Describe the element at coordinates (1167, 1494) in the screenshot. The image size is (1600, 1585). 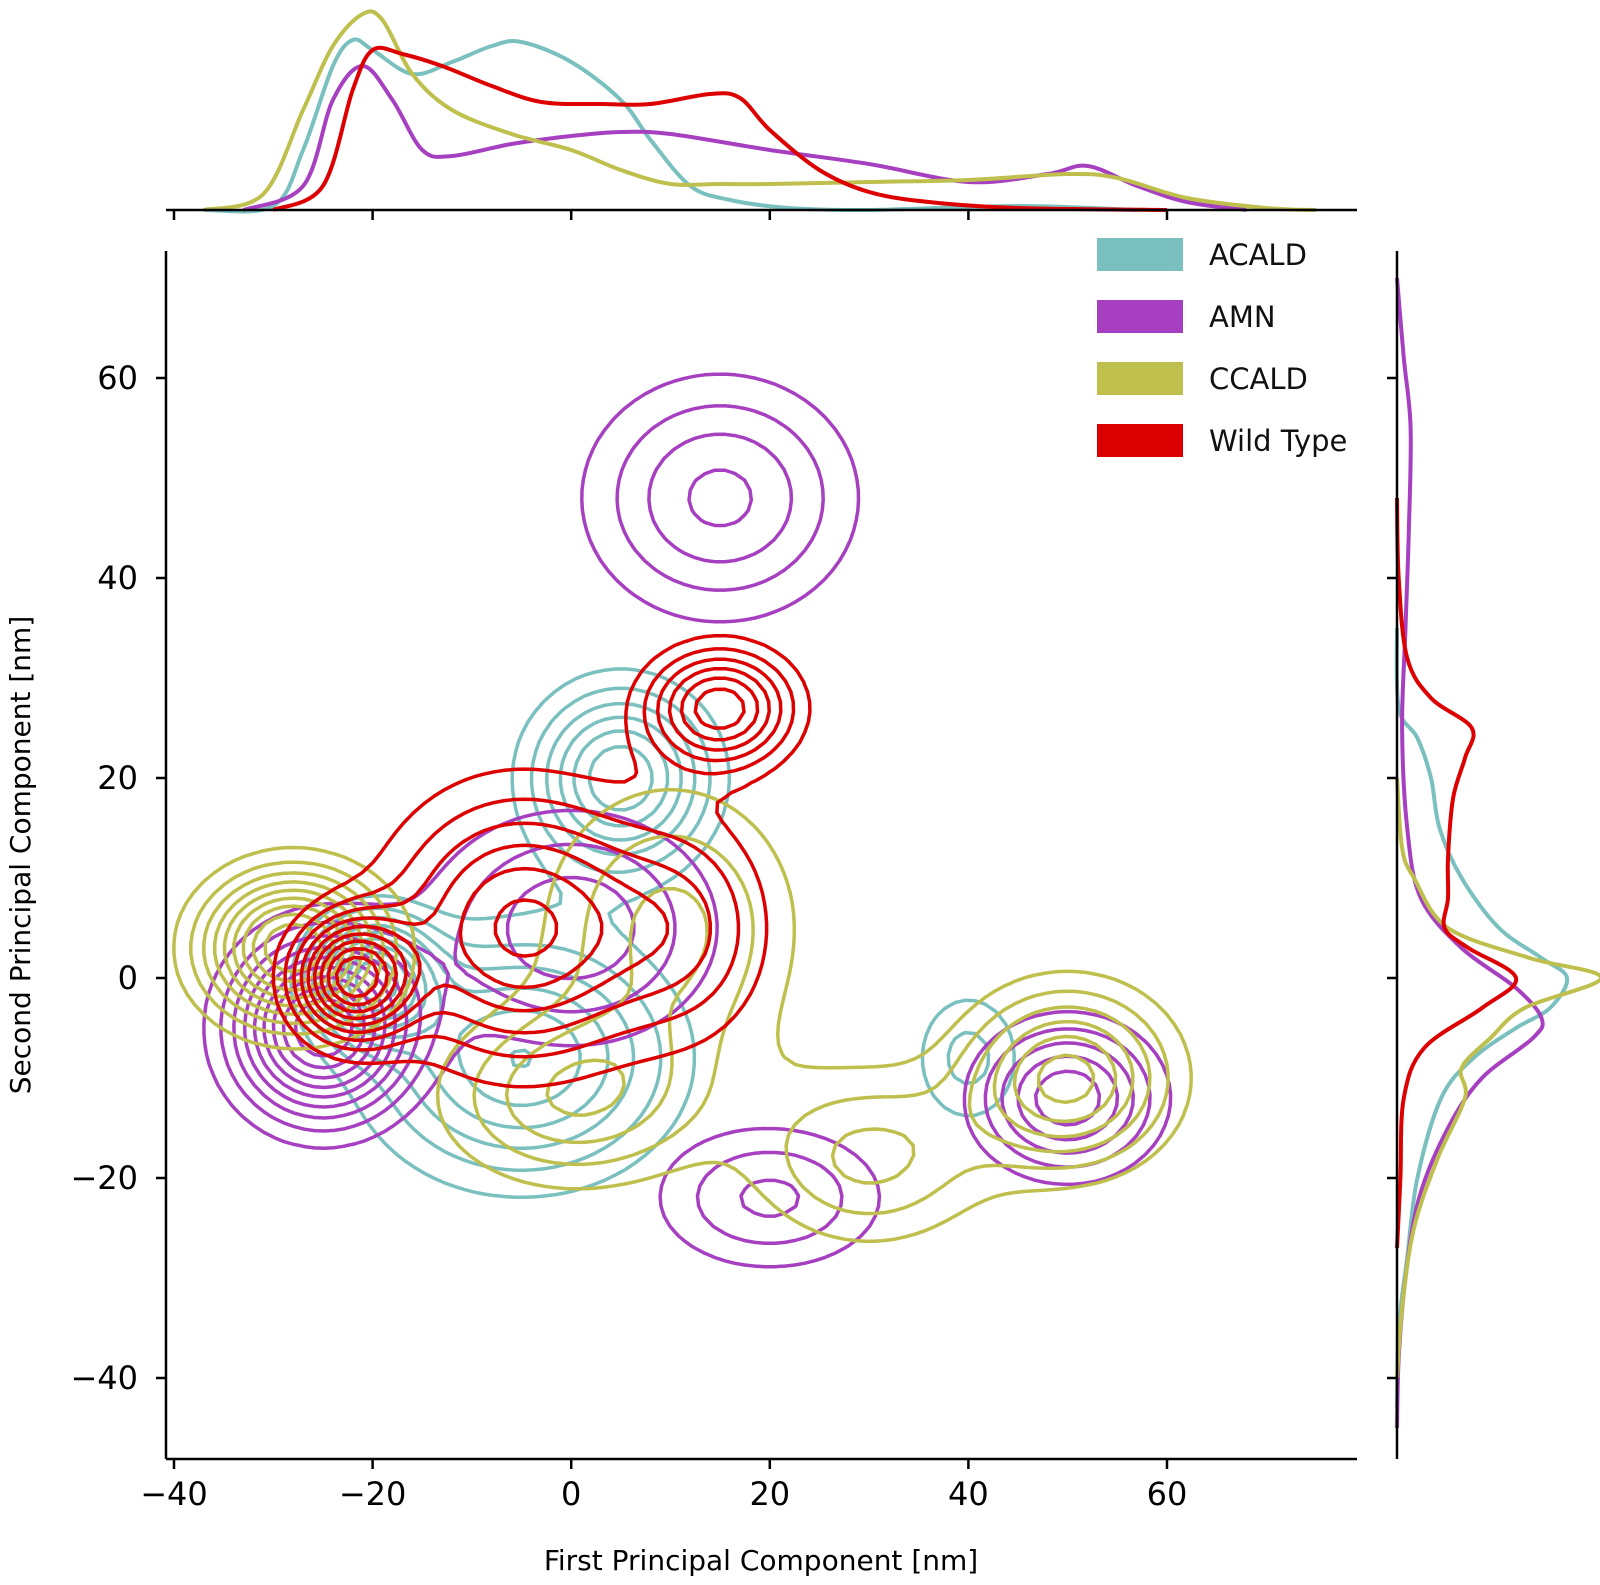
I see `x-tick-label: 60` at that location.